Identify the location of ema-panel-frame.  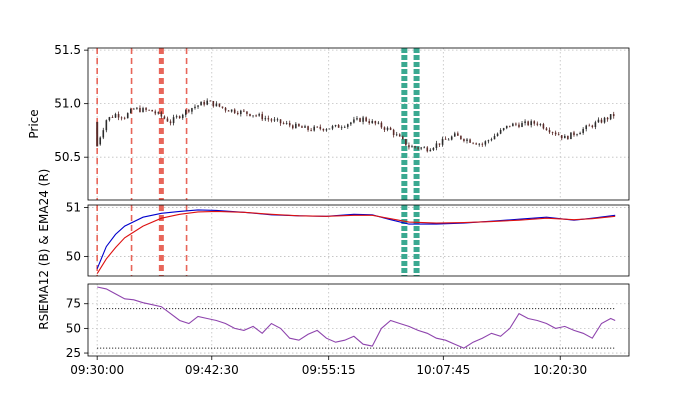
(358, 240).